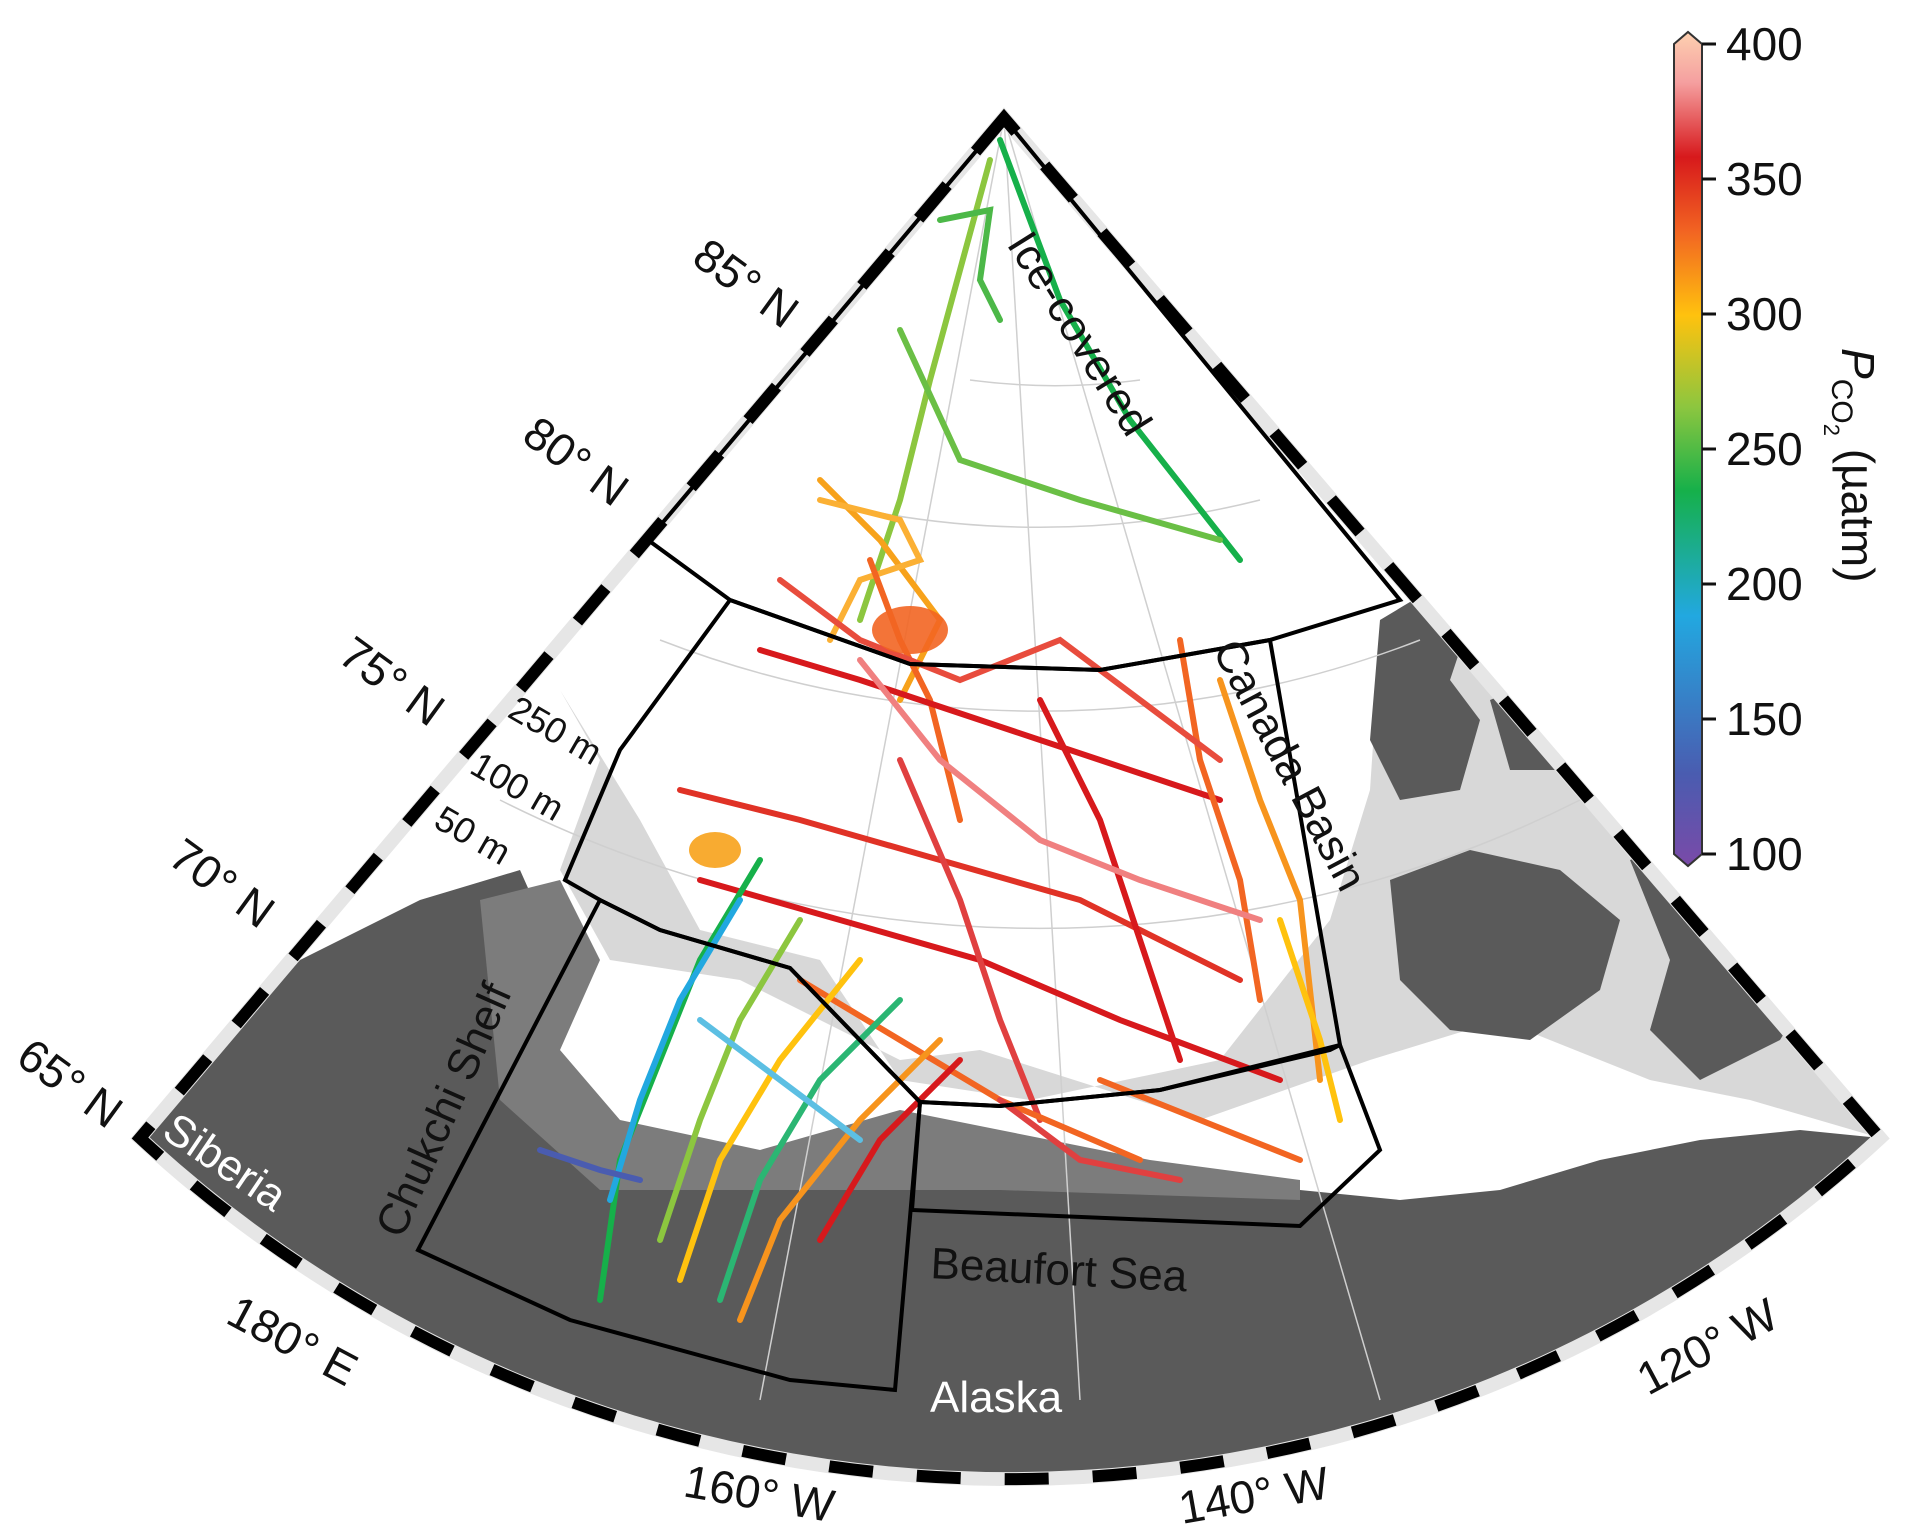  What do you see at coordinates (1858, 509) in the screenshot?
I see `colorbar-label-unit: (µatm)` at bounding box center [1858, 509].